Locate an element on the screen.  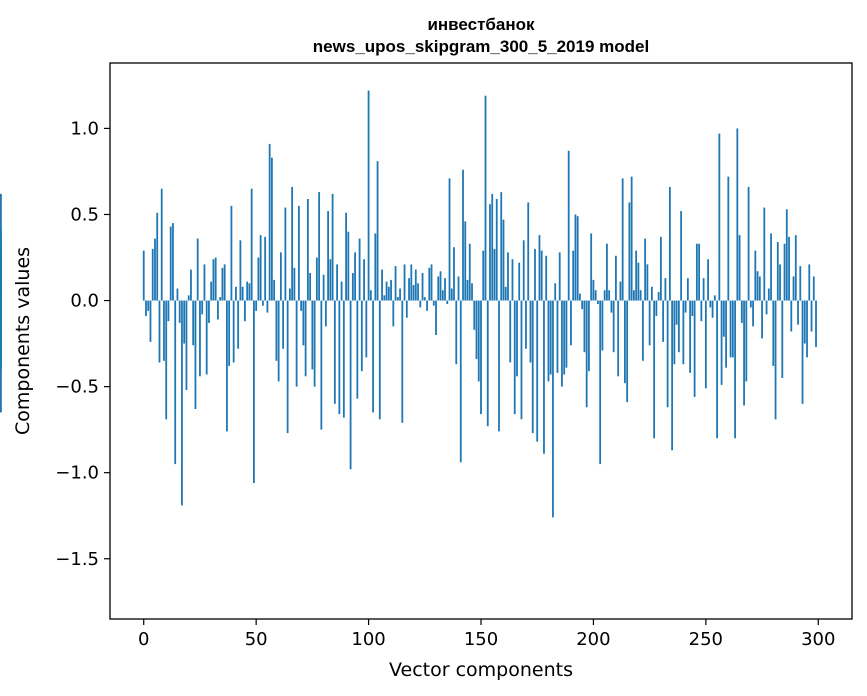
bar-undefined is located at coordinates (1, 335).